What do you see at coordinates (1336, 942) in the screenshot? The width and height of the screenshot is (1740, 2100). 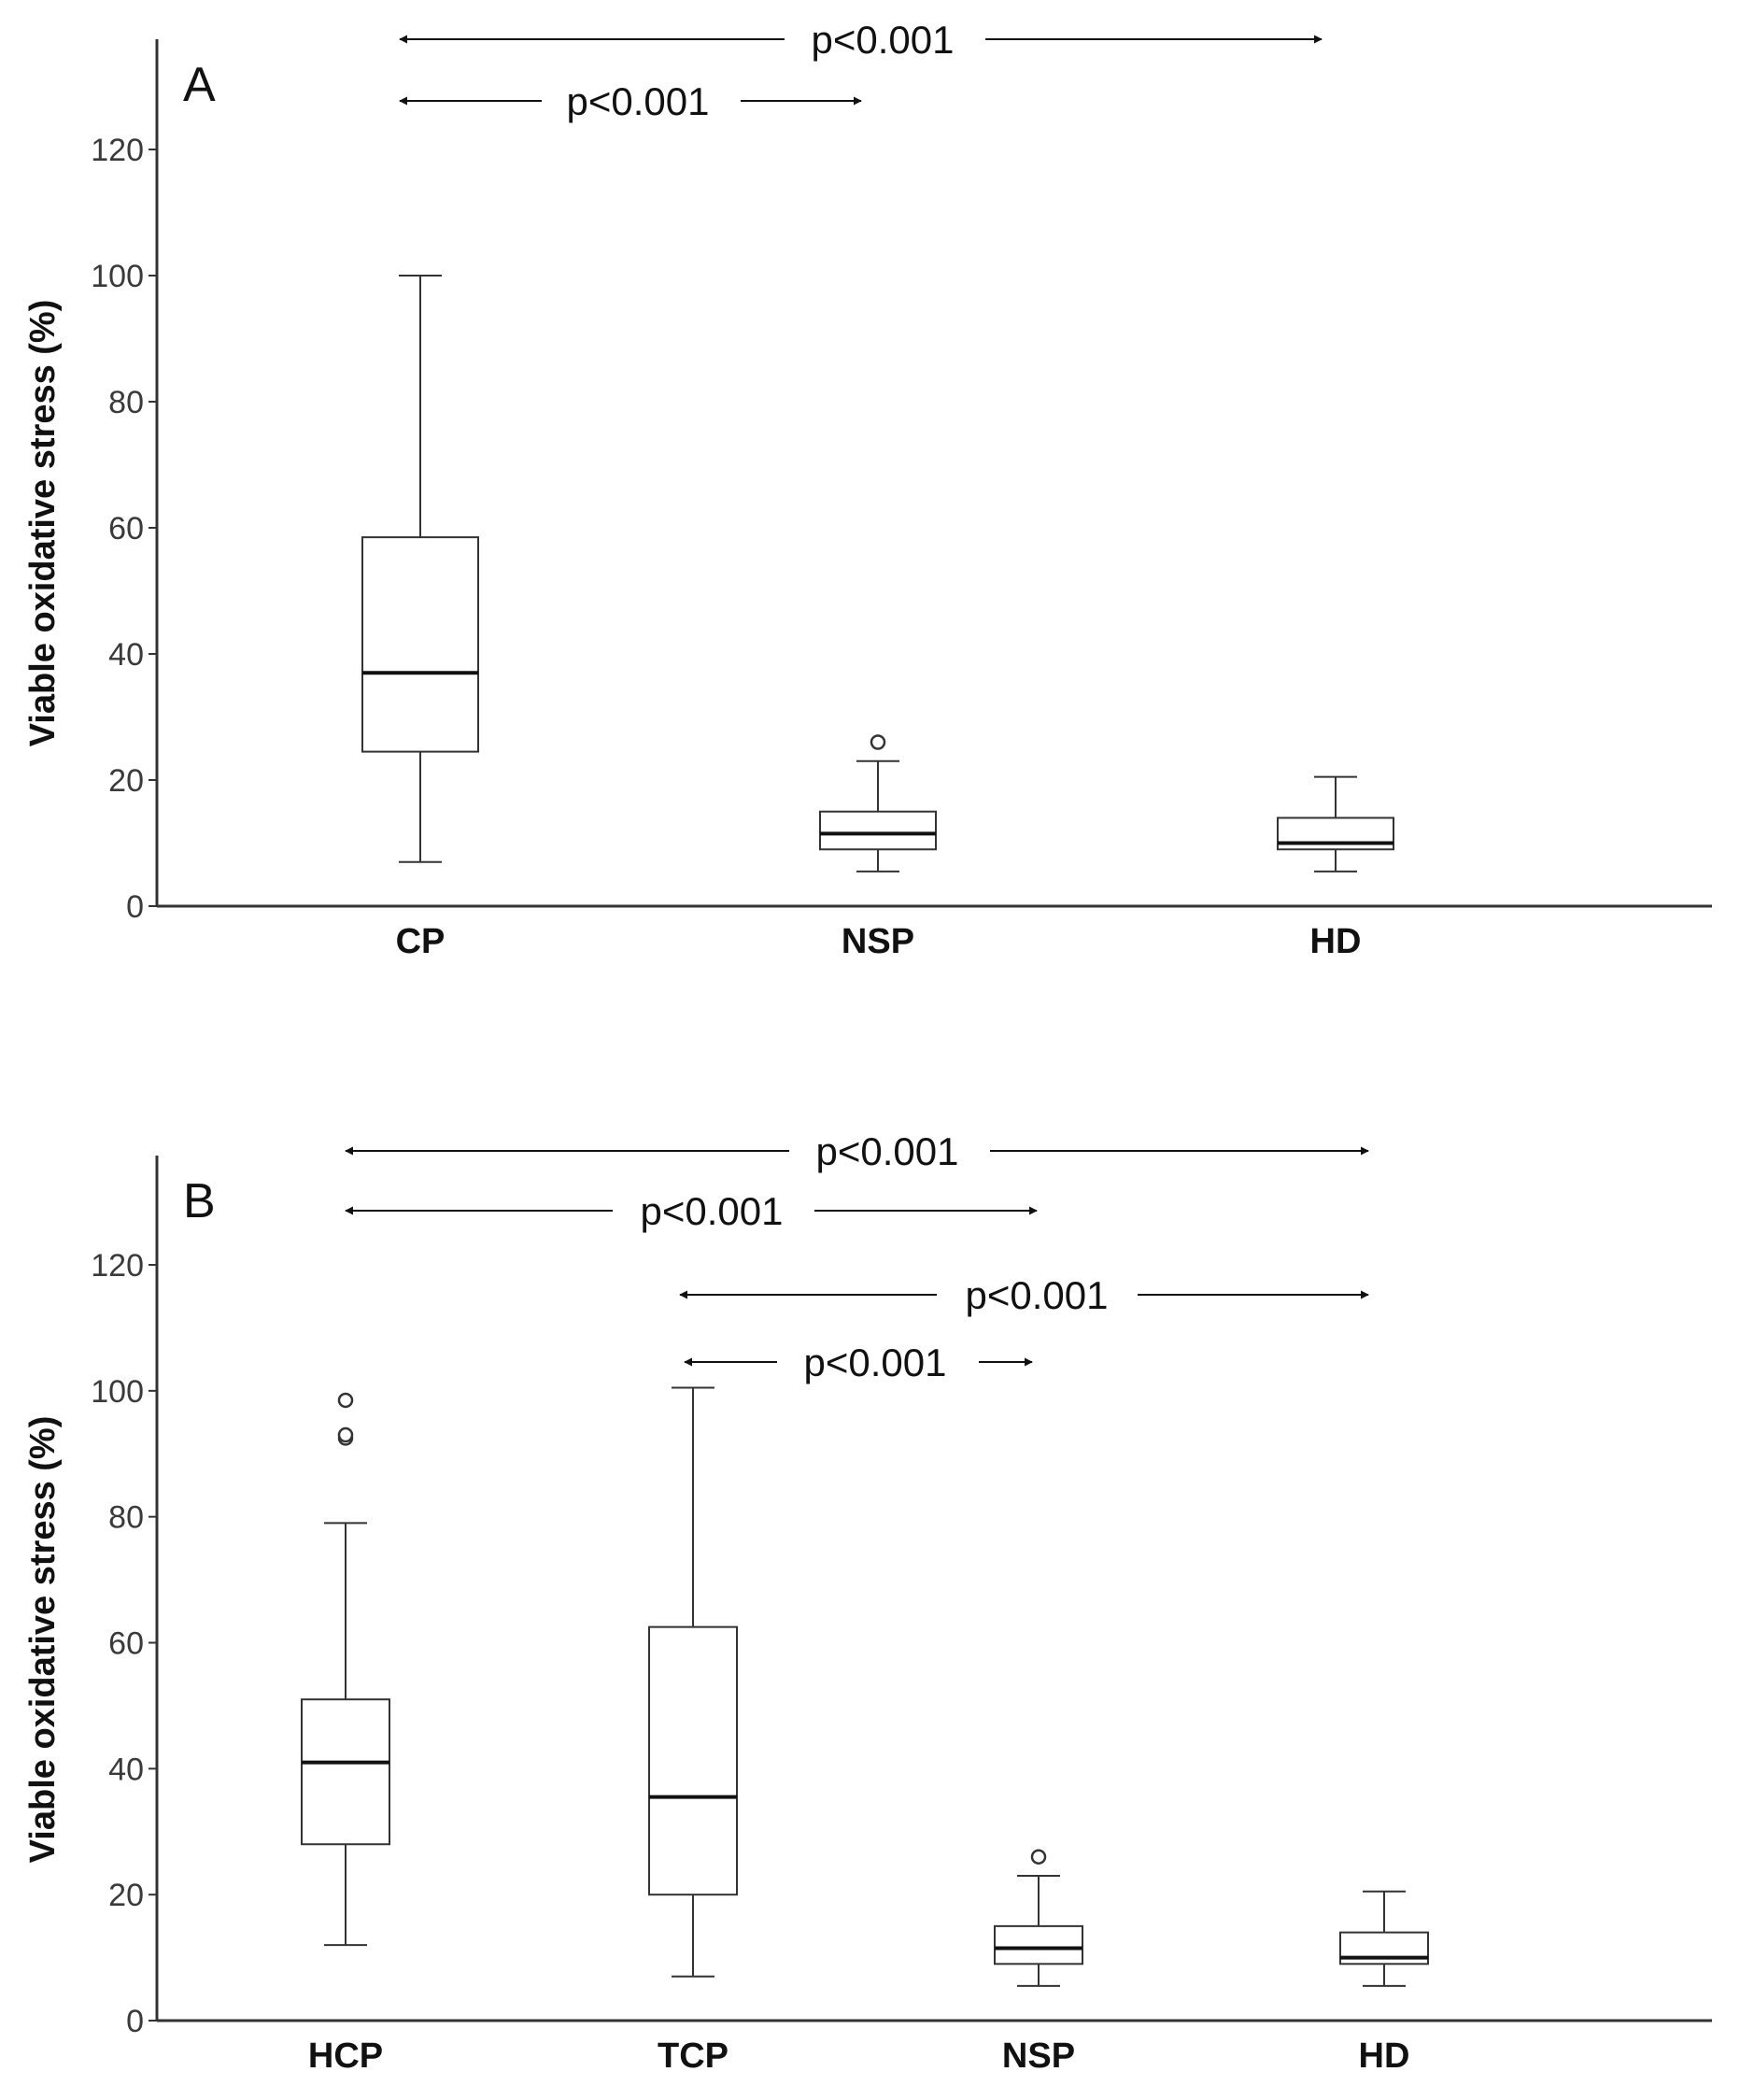 I see `panel-a-x-category-label: HD` at bounding box center [1336, 942].